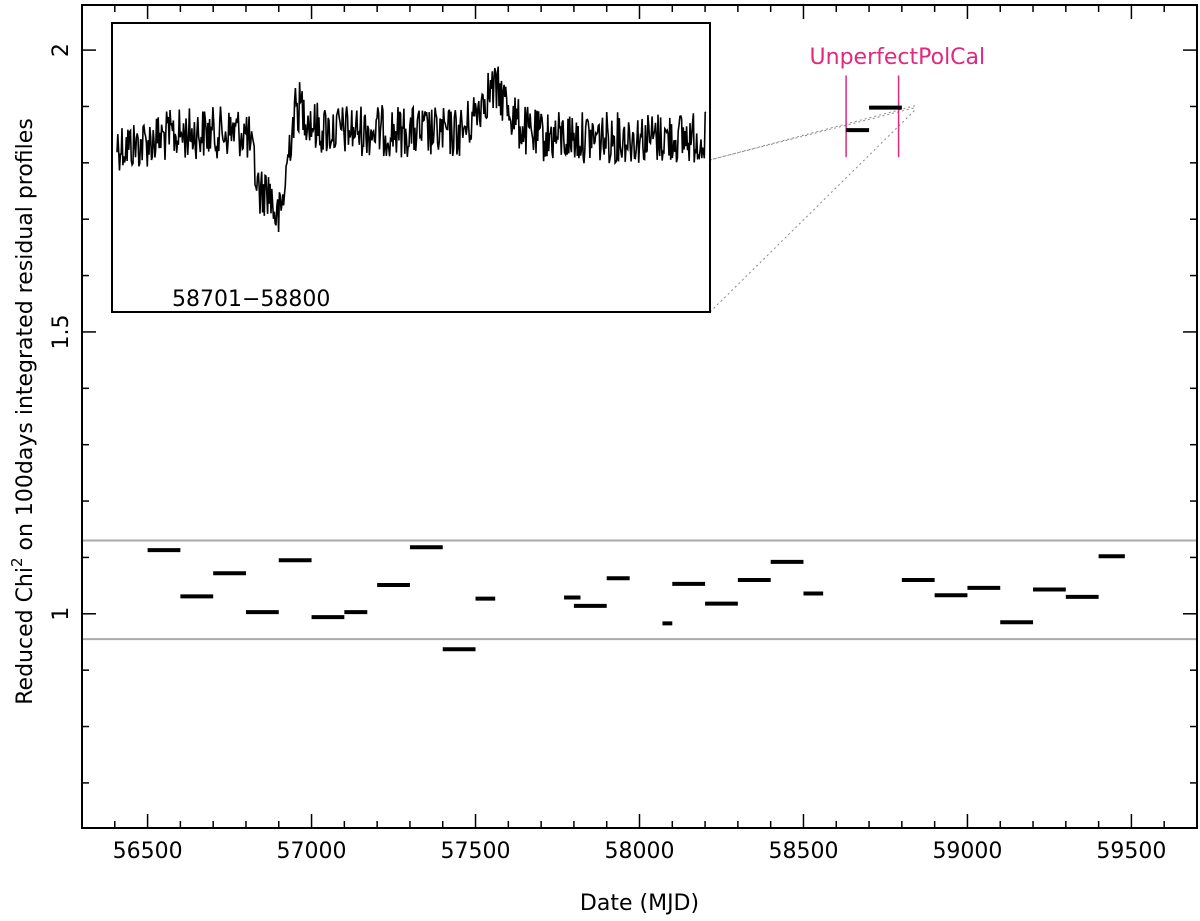 The height and width of the screenshot is (921, 1200). Describe the element at coordinates (1131, 851) in the screenshot. I see `x-tick-label: 59500` at that location.